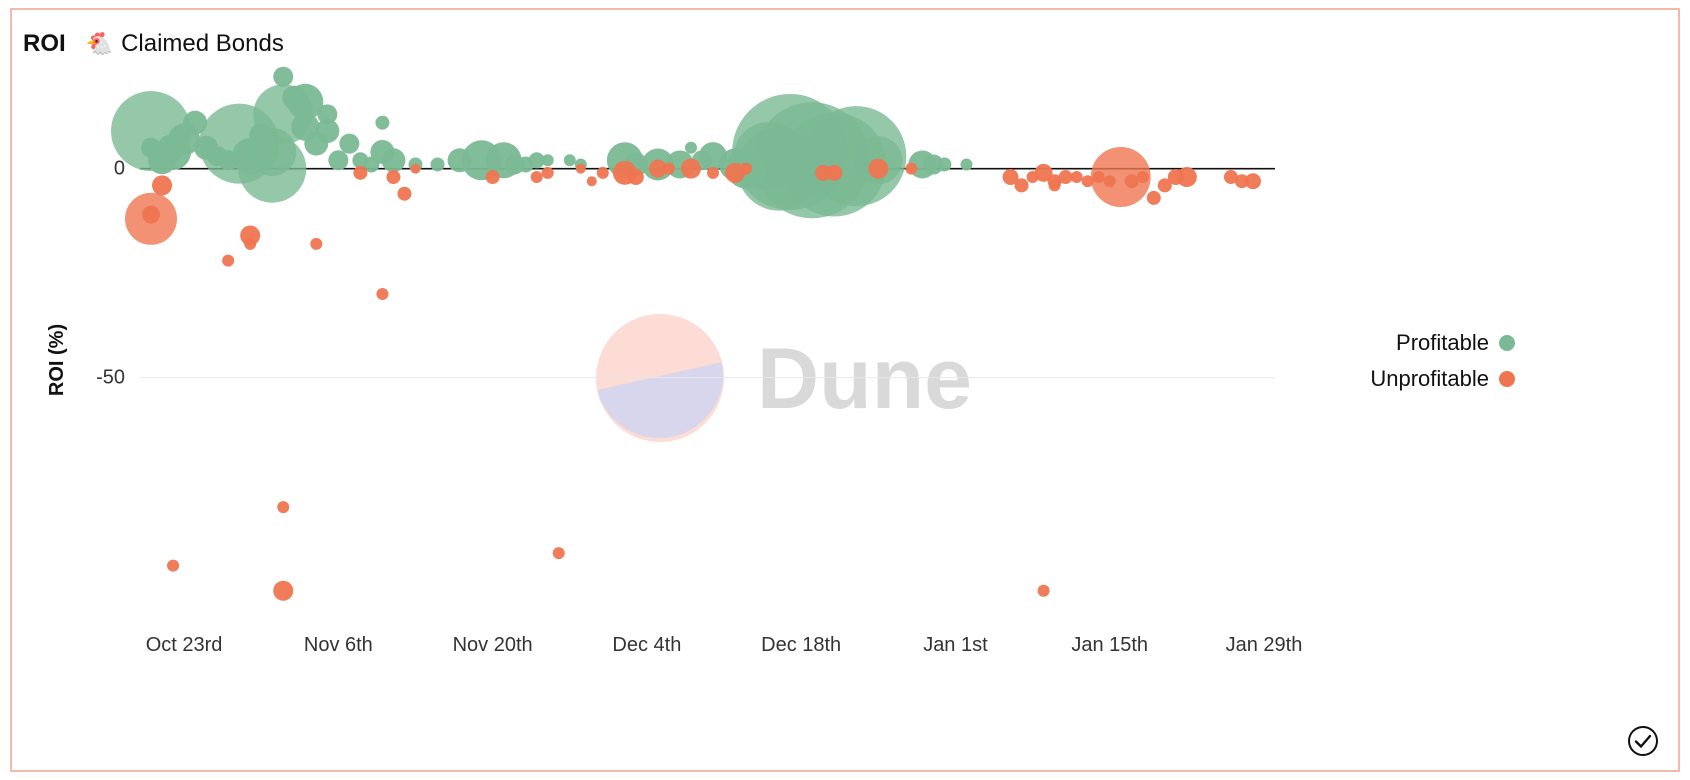 This screenshot has height=780, width=1690. What do you see at coordinates (1429, 378) in the screenshot?
I see `legend-label-unprofitable: Unprofitable` at bounding box center [1429, 378].